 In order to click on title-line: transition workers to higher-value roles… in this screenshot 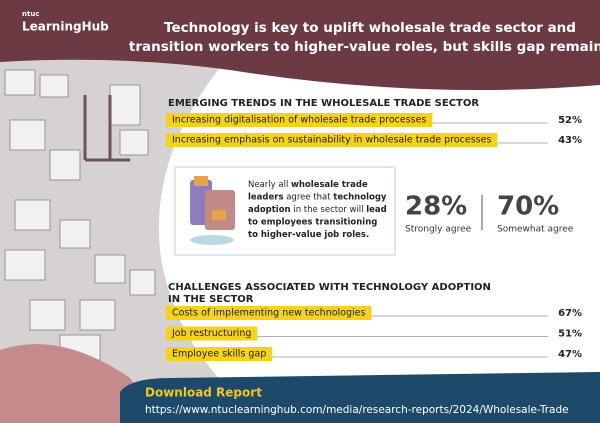, I will do `click(364, 47)`.